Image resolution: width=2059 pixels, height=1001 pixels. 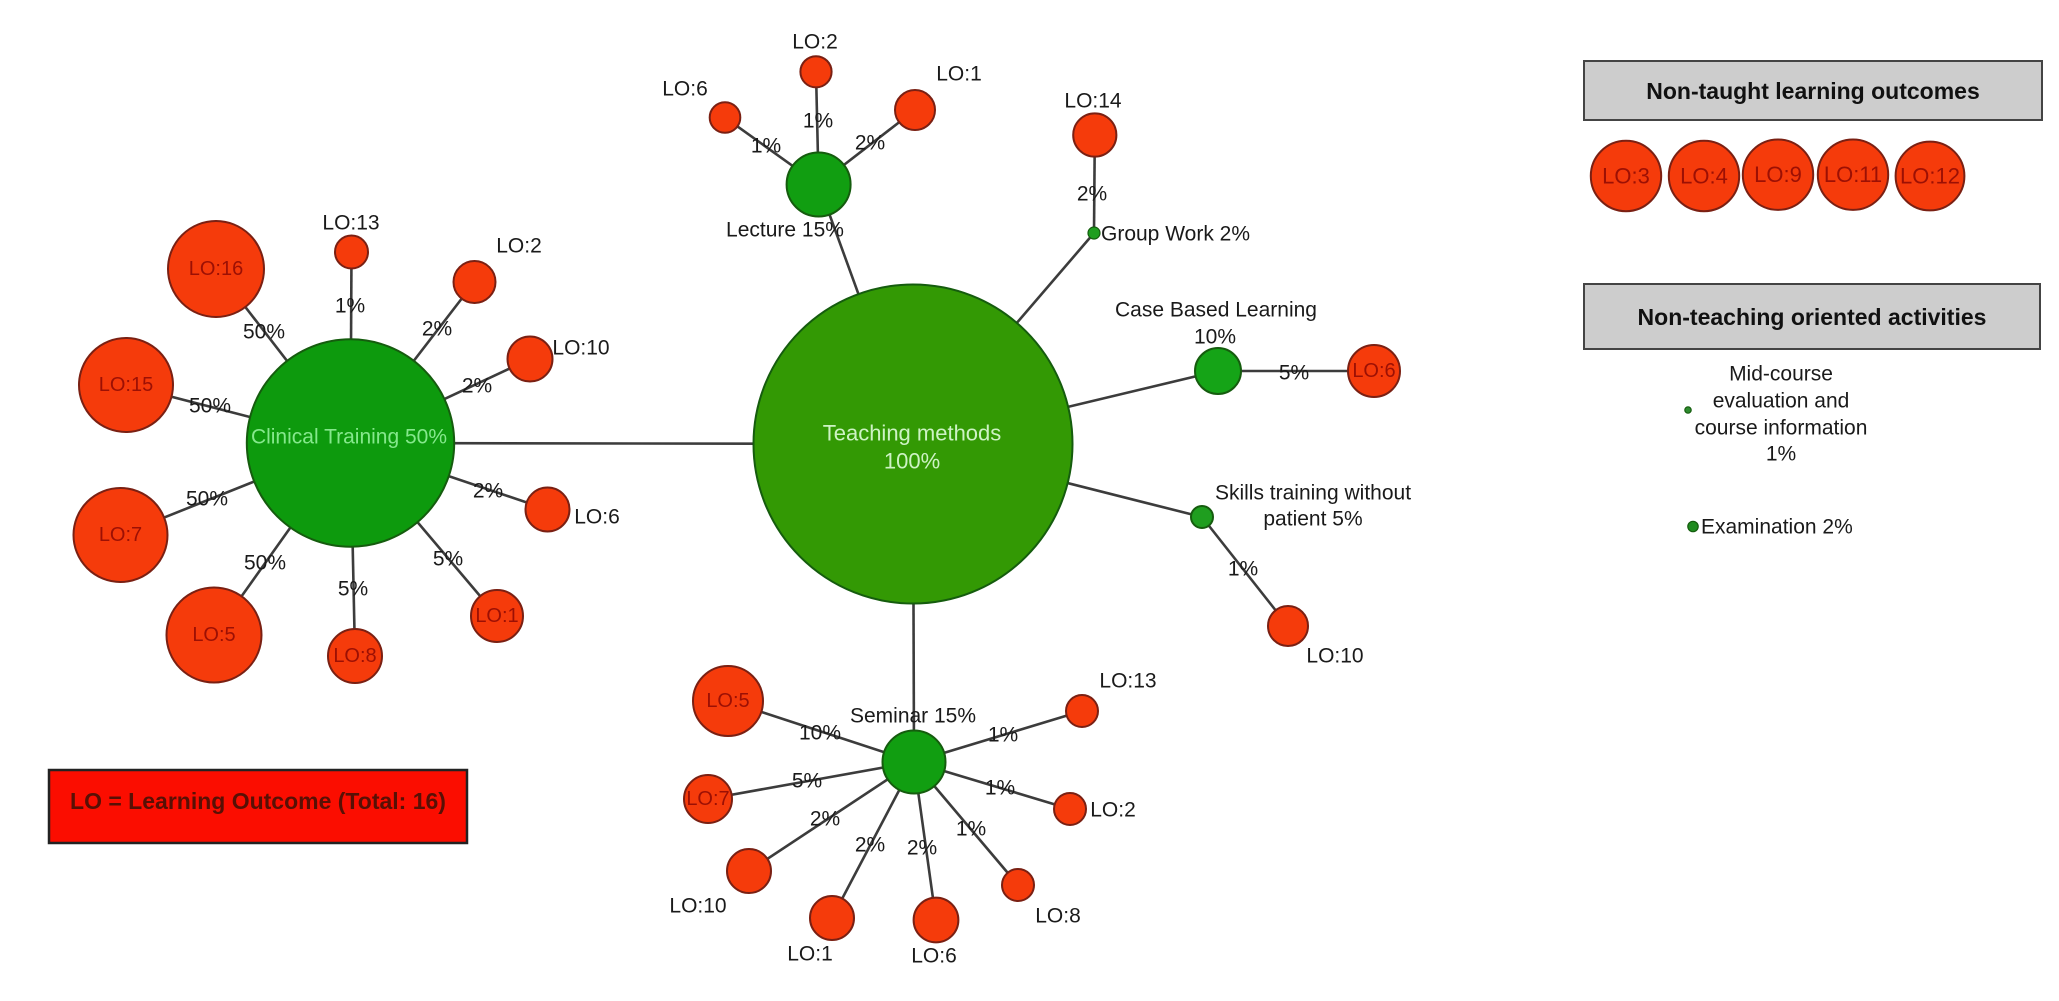 I want to click on svg-text: course information, so click(x=1781, y=428).